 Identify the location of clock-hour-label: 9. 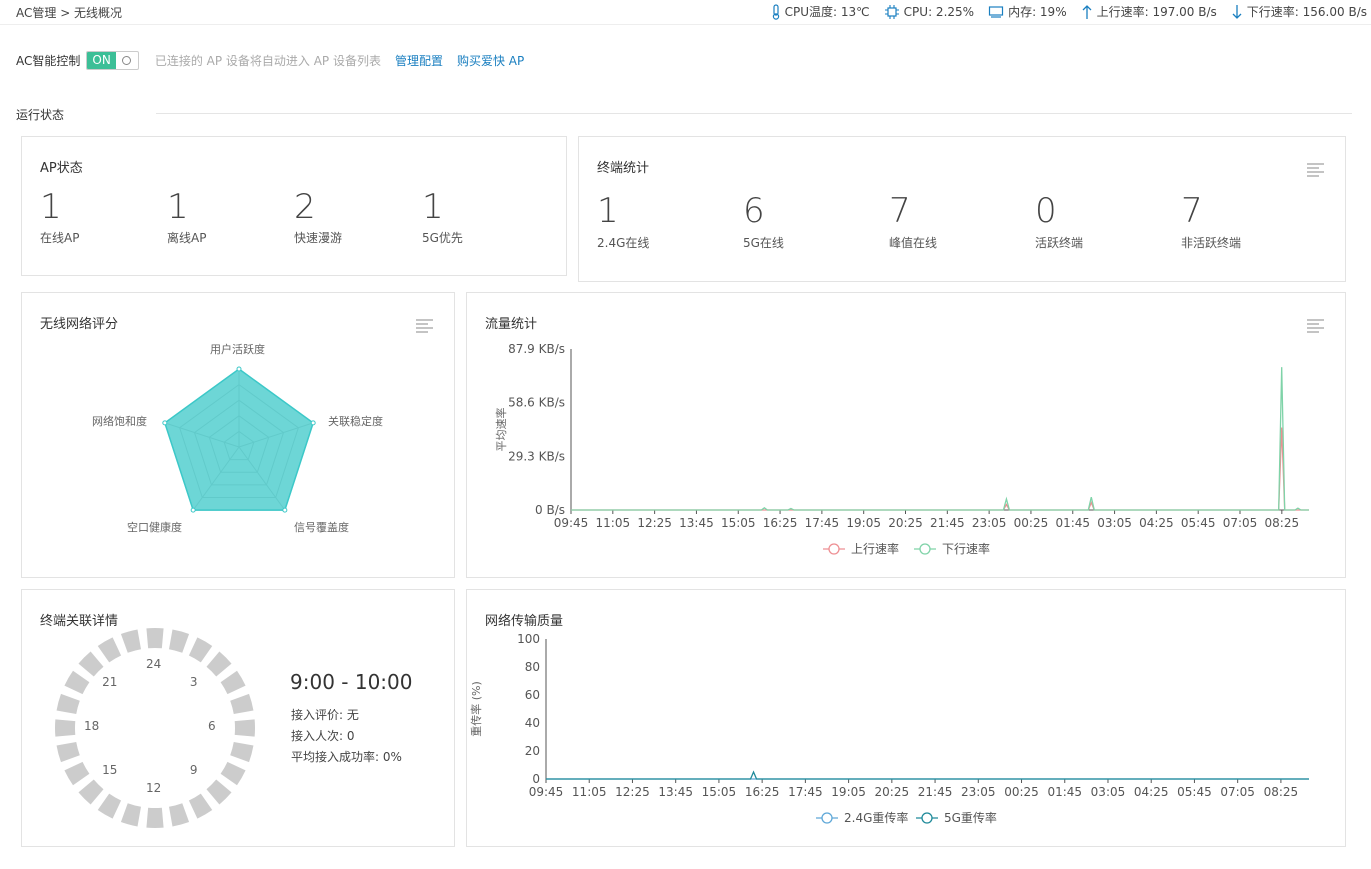
(193, 769).